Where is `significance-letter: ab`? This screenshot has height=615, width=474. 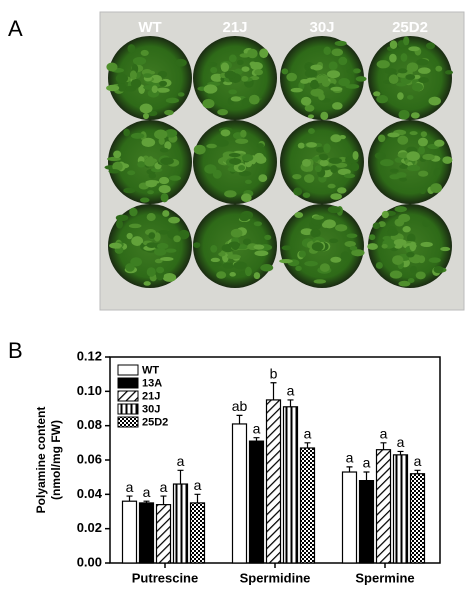
significance-letter: ab is located at coordinates (240, 406).